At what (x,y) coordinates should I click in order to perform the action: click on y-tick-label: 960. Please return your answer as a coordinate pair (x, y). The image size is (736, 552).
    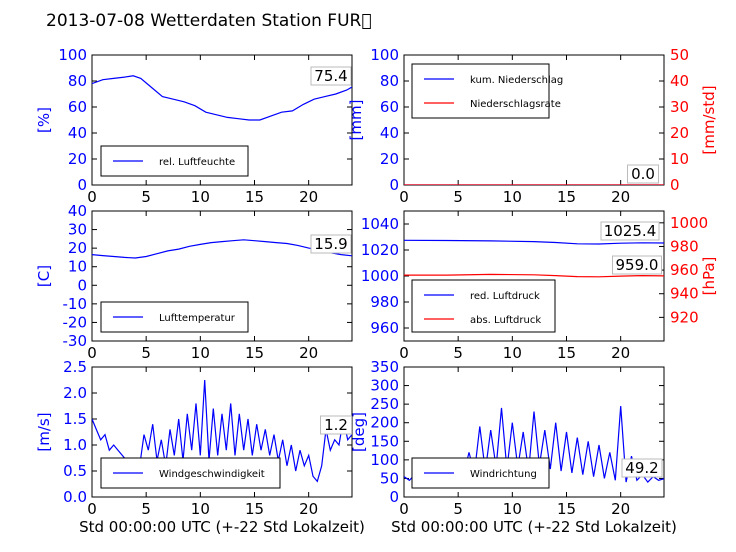
    Looking at the image, I should click on (384, 328).